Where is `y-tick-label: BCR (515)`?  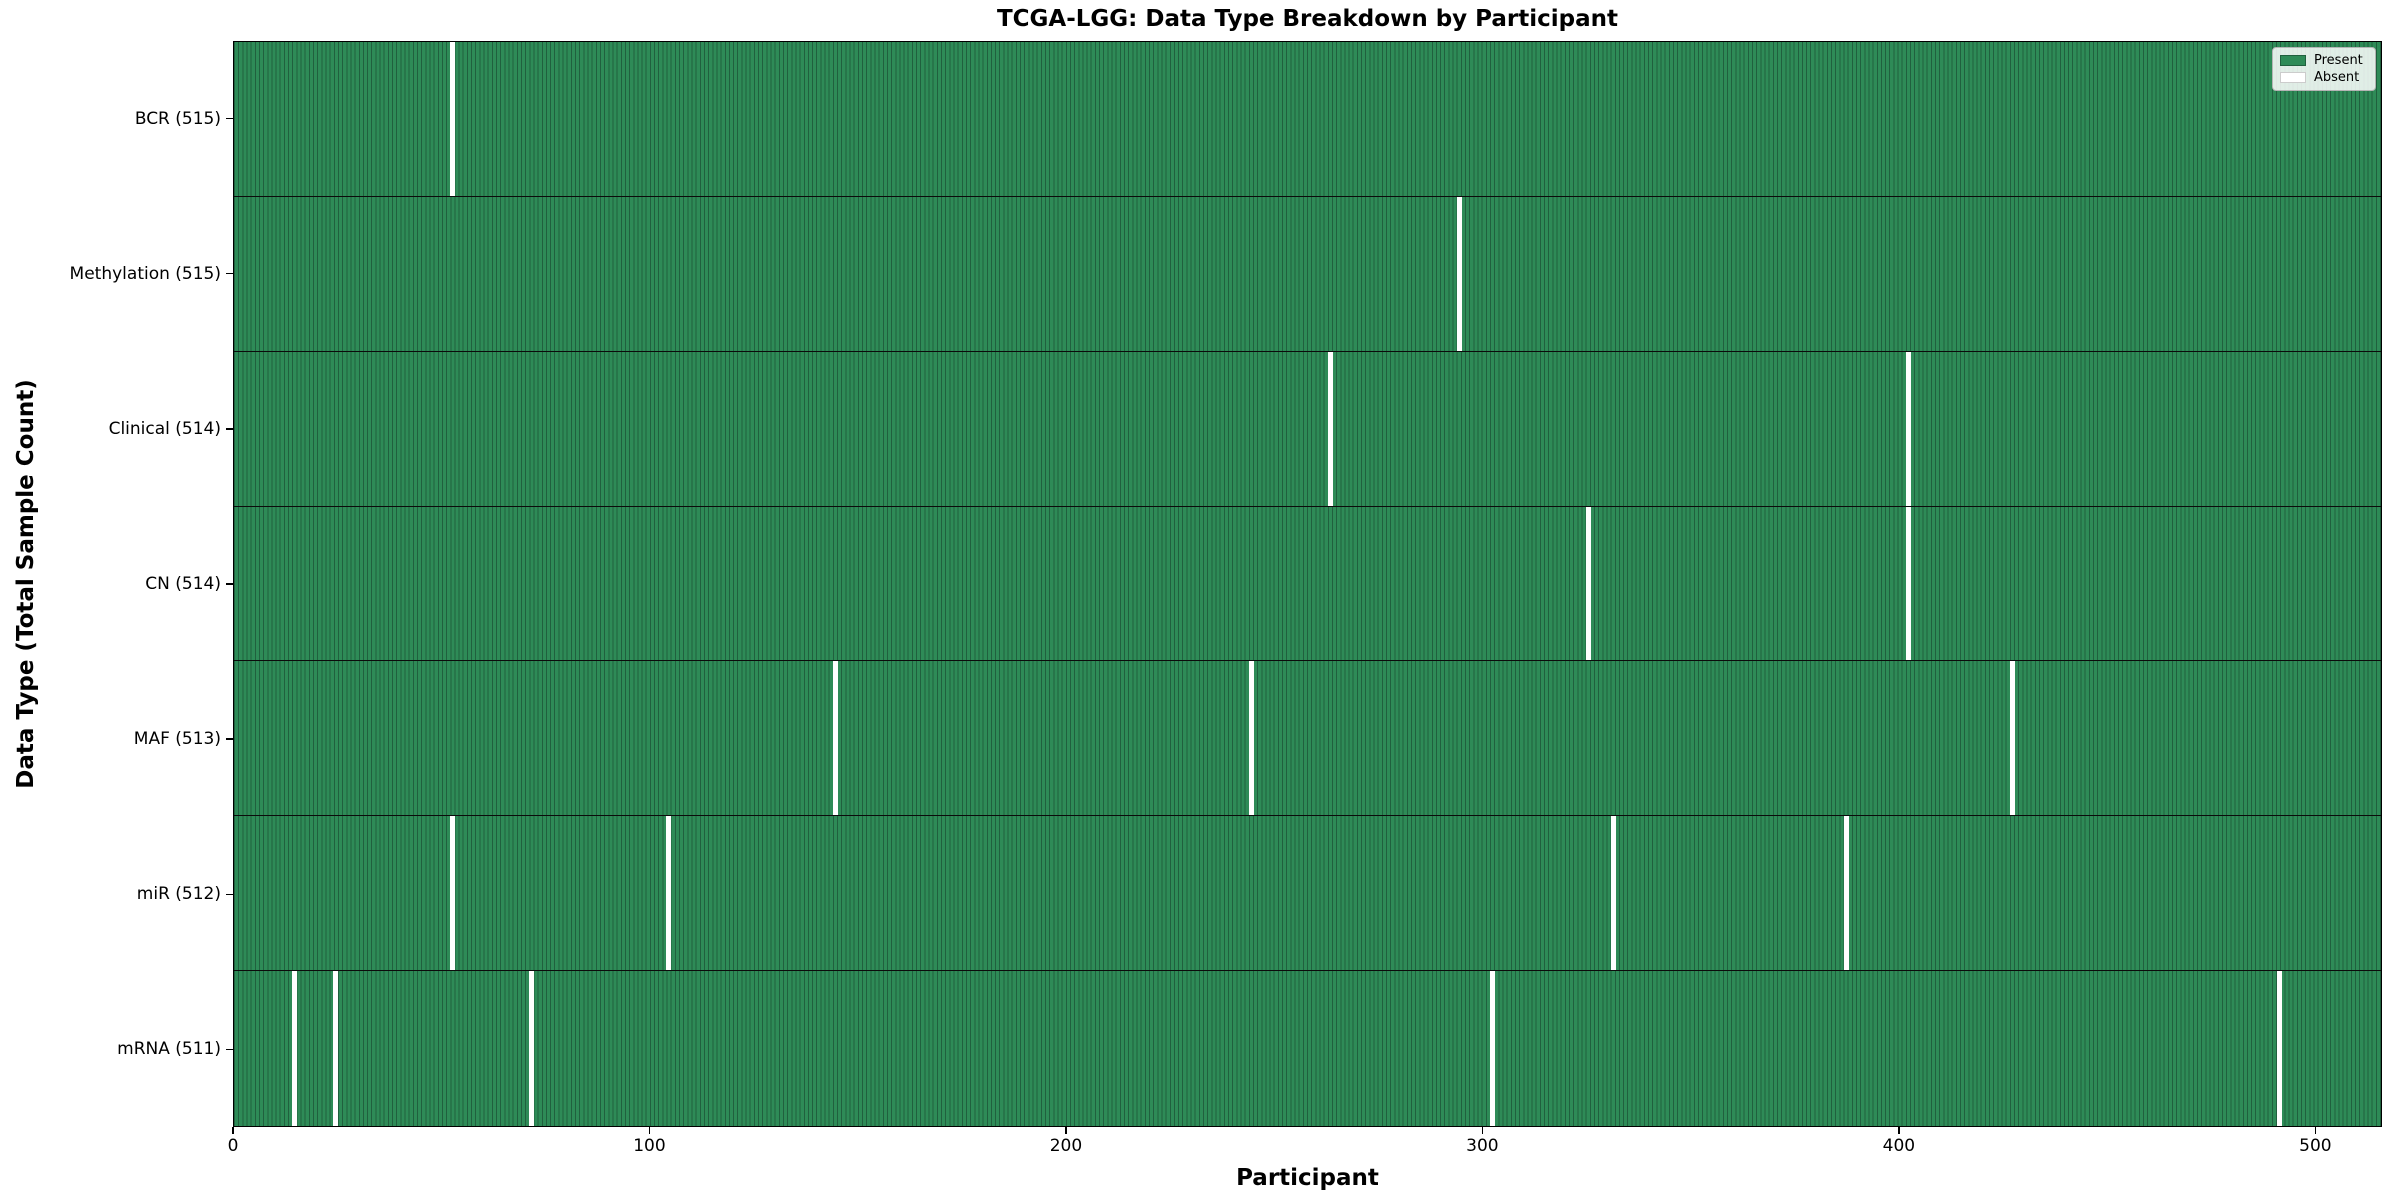 y-tick-label: BCR (515) is located at coordinates (177, 118).